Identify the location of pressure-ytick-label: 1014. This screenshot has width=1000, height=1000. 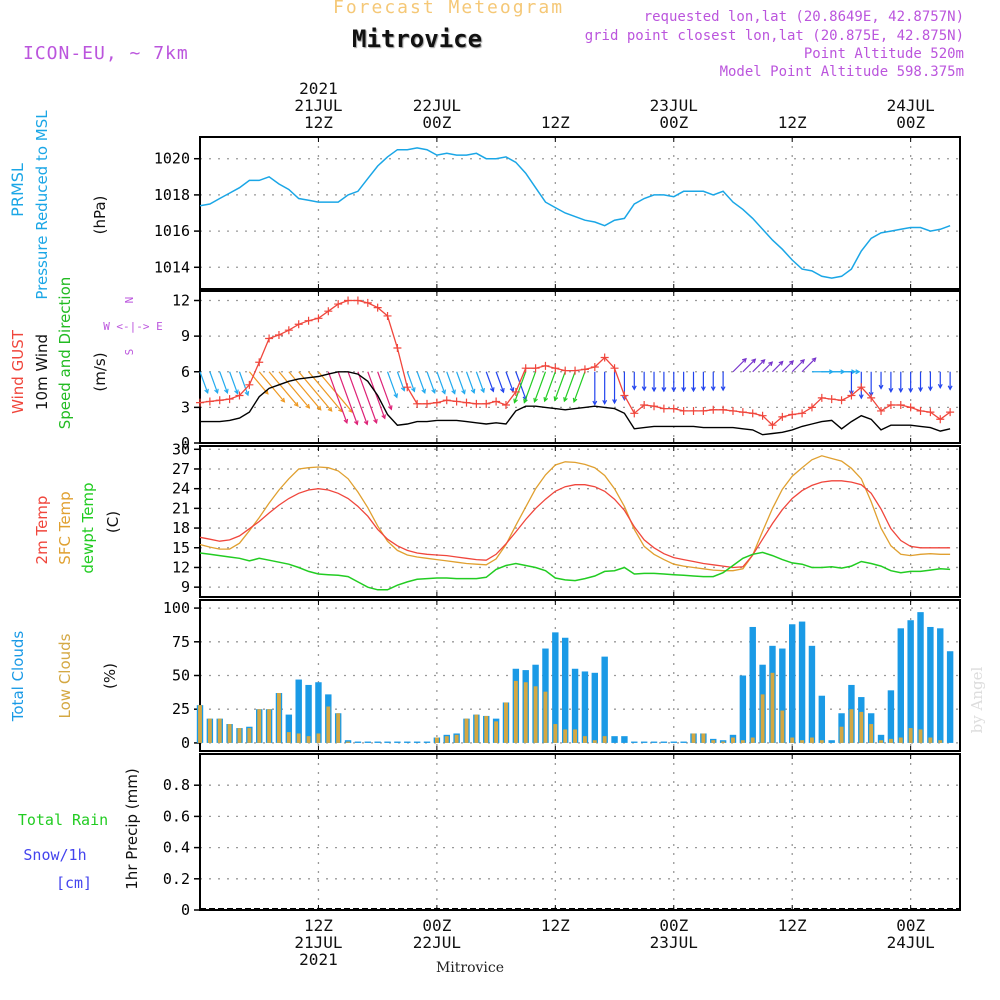
(172, 267).